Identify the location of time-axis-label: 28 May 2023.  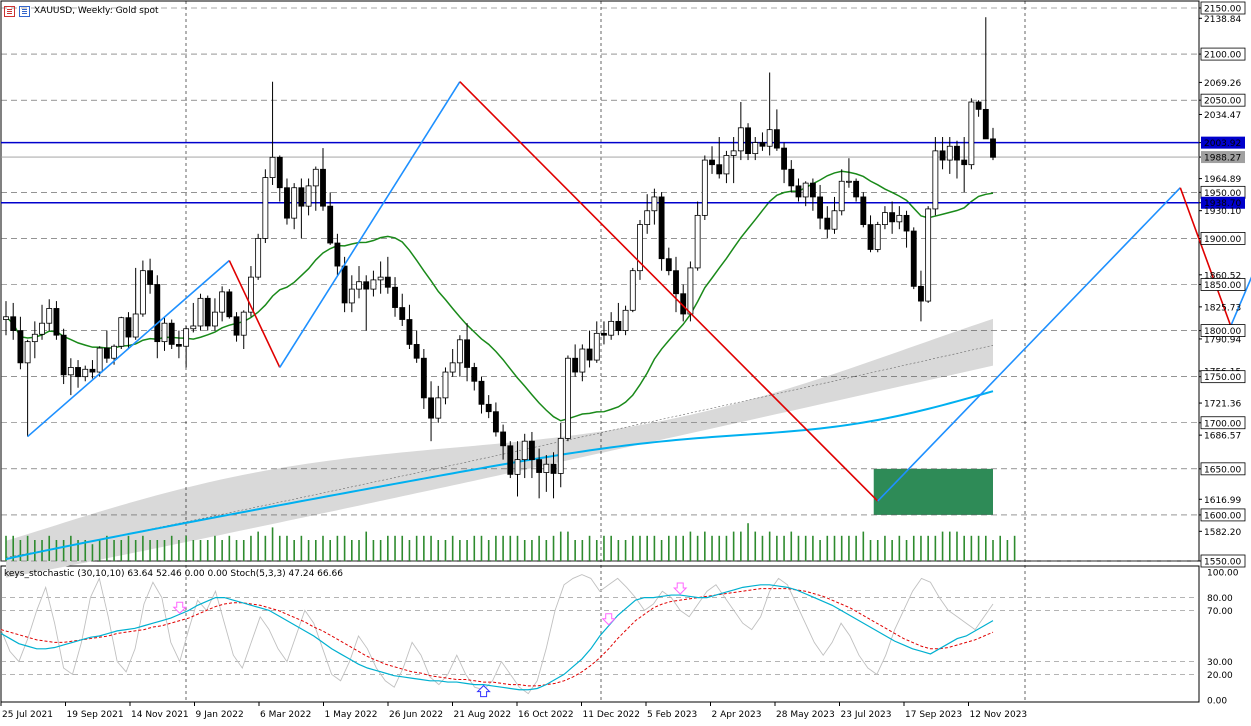
(805, 715).